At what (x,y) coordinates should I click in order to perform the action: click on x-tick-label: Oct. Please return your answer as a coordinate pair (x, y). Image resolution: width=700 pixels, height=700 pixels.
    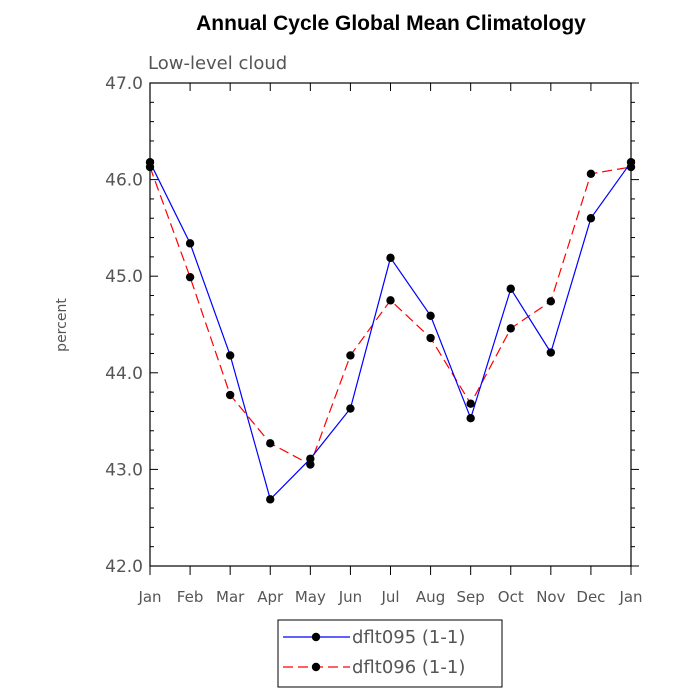
    Looking at the image, I should click on (511, 597).